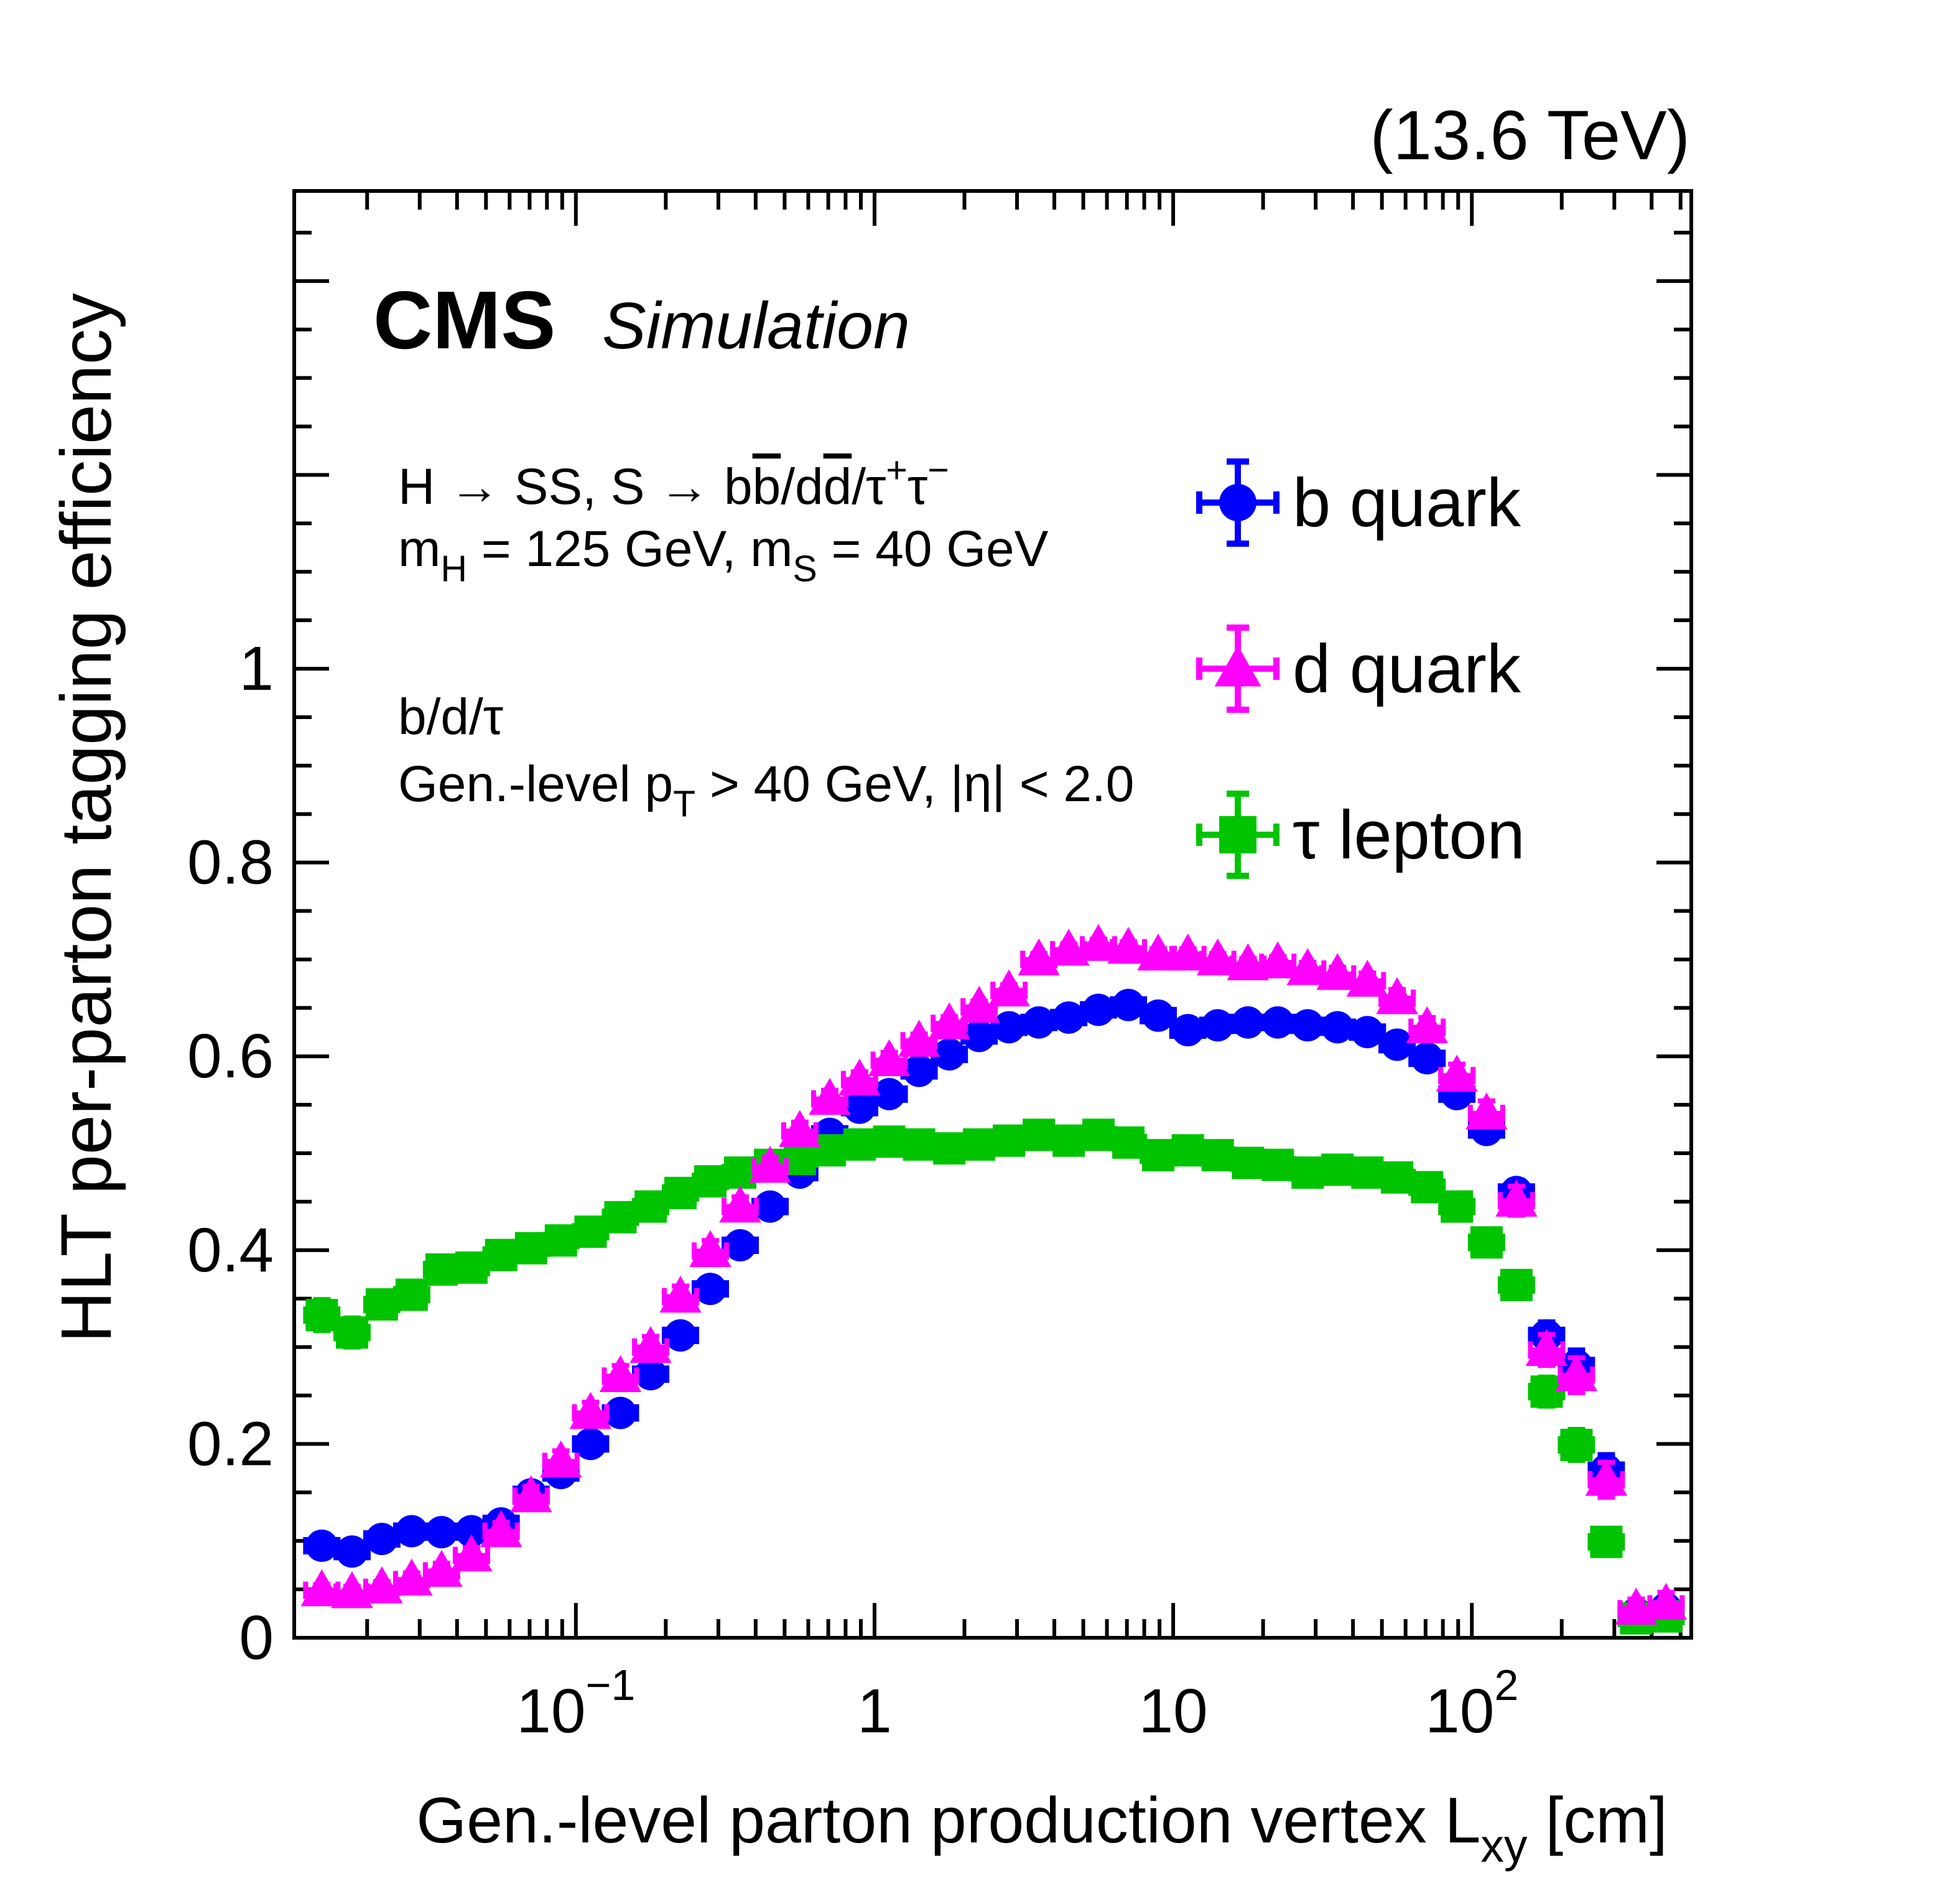  I want to click on x-tick-label: 10², so click(1471, 1703).